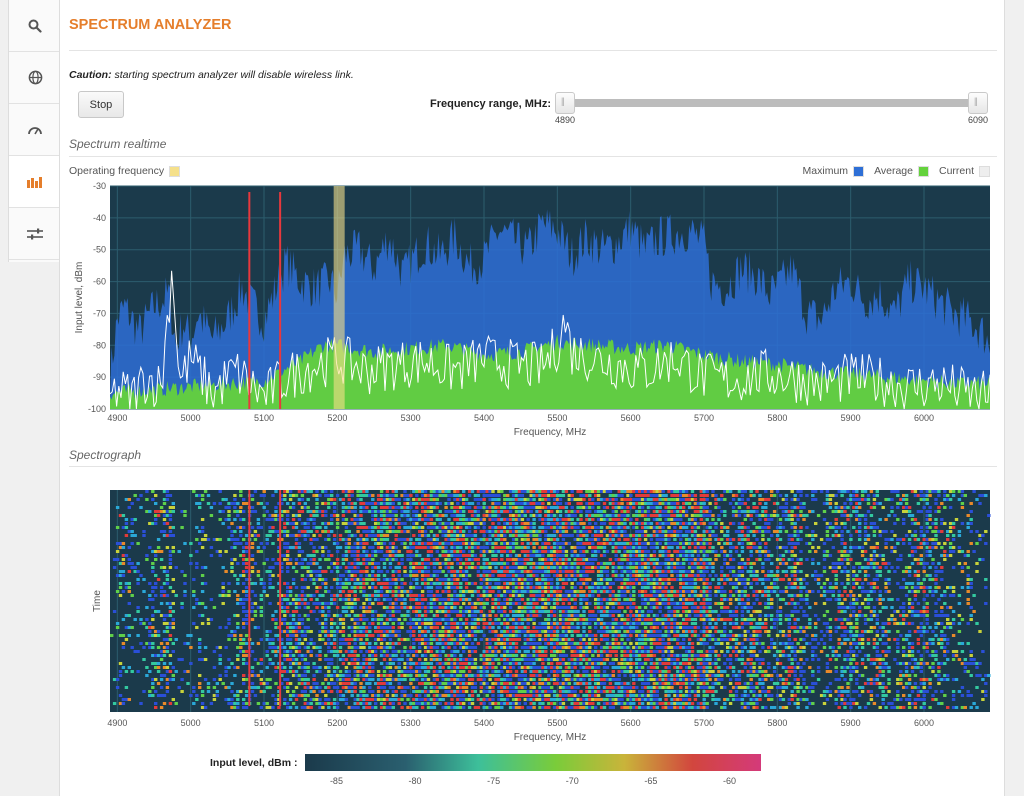 The width and height of the screenshot is (1024, 796). I want to click on sidebar-item-tools, so click(35, 234).